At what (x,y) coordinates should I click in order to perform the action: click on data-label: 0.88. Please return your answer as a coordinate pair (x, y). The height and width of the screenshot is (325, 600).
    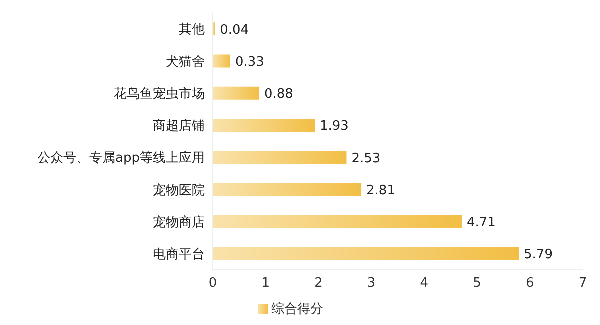
    Looking at the image, I should click on (279, 94).